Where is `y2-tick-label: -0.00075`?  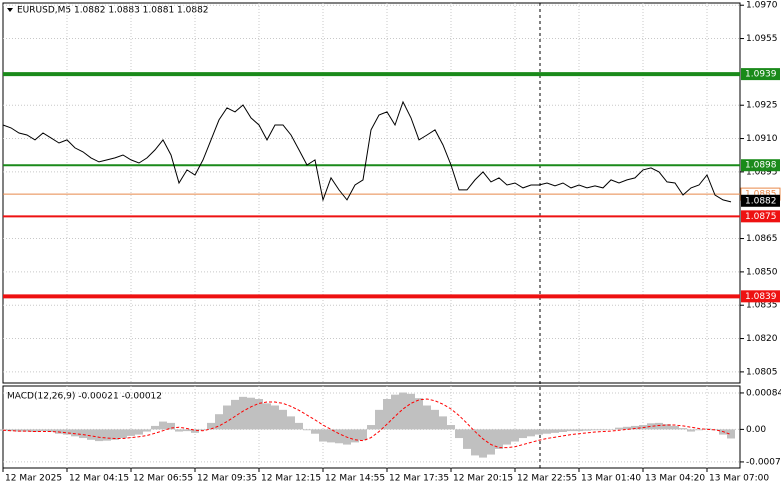
y2-tick-label: -0.00075 is located at coordinates (763, 462).